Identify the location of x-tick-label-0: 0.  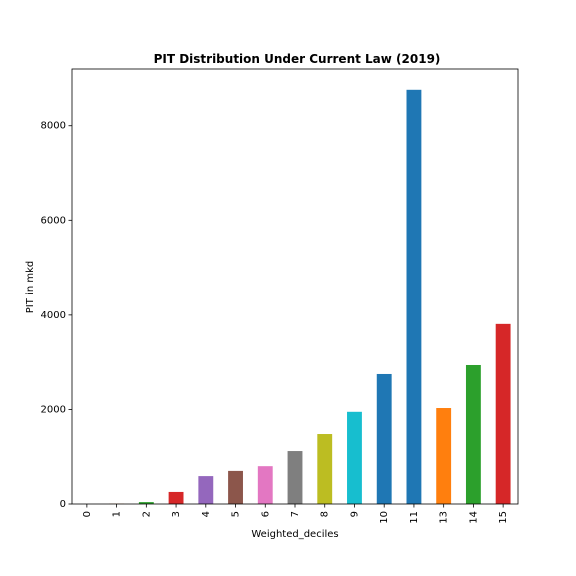
(87, 514).